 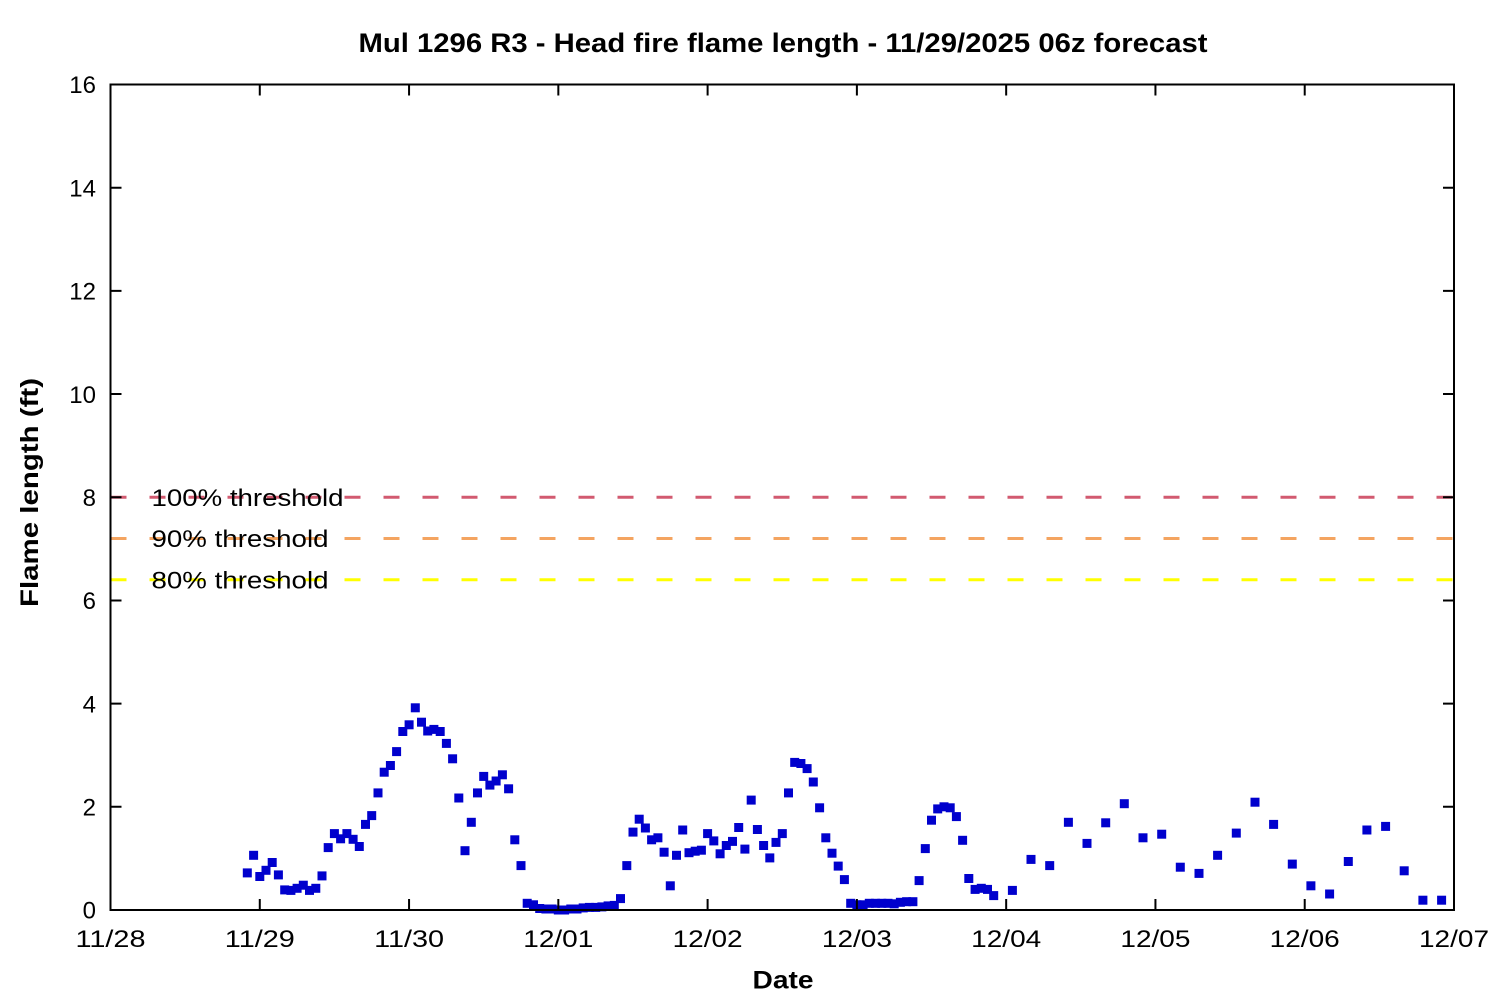 I want to click on svg-text: 12/07, so click(x=1454, y=939).